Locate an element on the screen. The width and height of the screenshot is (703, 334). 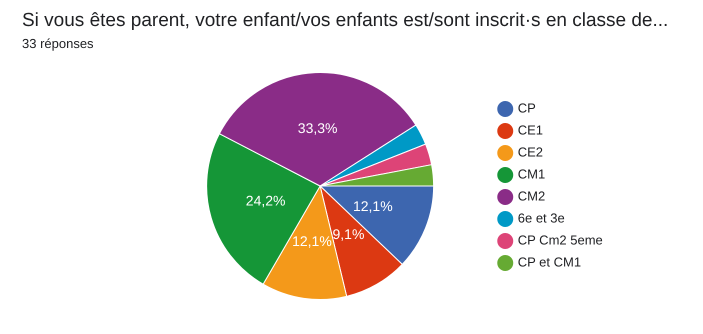
legend-label: CP et CM1 is located at coordinates (550, 262).